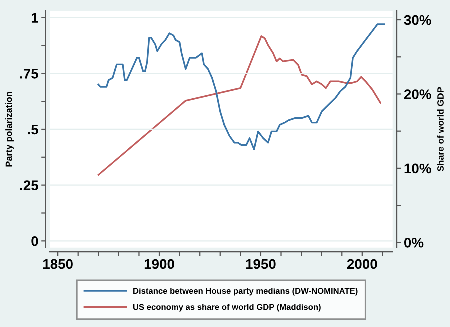  Describe the element at coordinates (246, 292) in the screenshot. I see `legend-label: Distance between House party medians (DW-NOMINATE)` at that location.